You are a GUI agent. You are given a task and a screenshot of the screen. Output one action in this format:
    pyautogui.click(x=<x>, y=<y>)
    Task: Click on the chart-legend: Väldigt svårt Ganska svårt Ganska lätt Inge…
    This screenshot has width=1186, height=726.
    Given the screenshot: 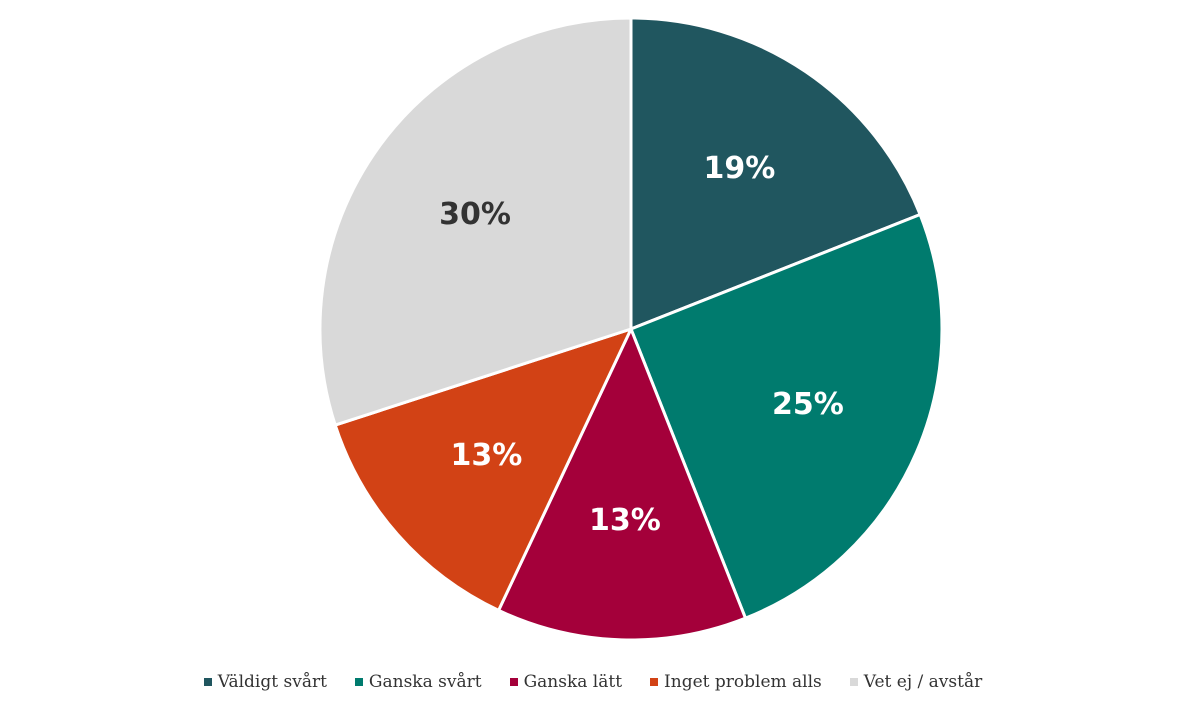 What is the action you would take?
    pyautogui.click(x=593, y=682)
    